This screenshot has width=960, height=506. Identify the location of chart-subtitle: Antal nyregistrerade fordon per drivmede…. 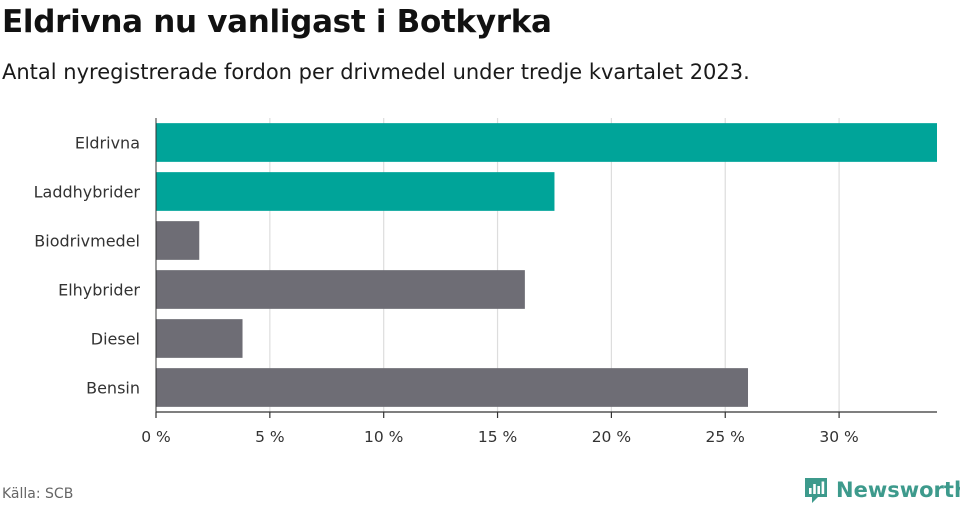
(376, 72).